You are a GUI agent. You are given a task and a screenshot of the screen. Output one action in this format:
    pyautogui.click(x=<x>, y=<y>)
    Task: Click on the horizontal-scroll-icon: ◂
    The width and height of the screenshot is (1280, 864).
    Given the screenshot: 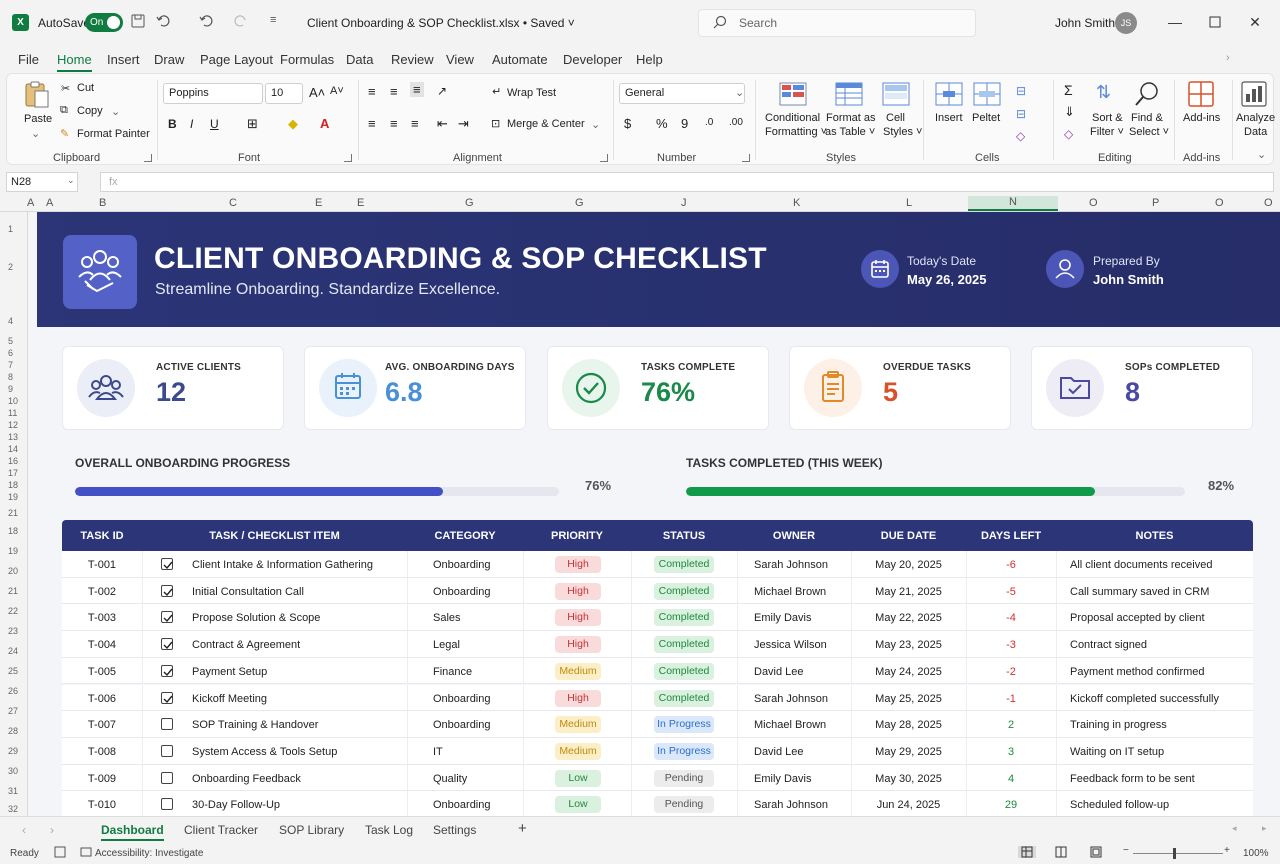 What is the action you would take?
    pyautogui.click(x=1234, y=828)
    